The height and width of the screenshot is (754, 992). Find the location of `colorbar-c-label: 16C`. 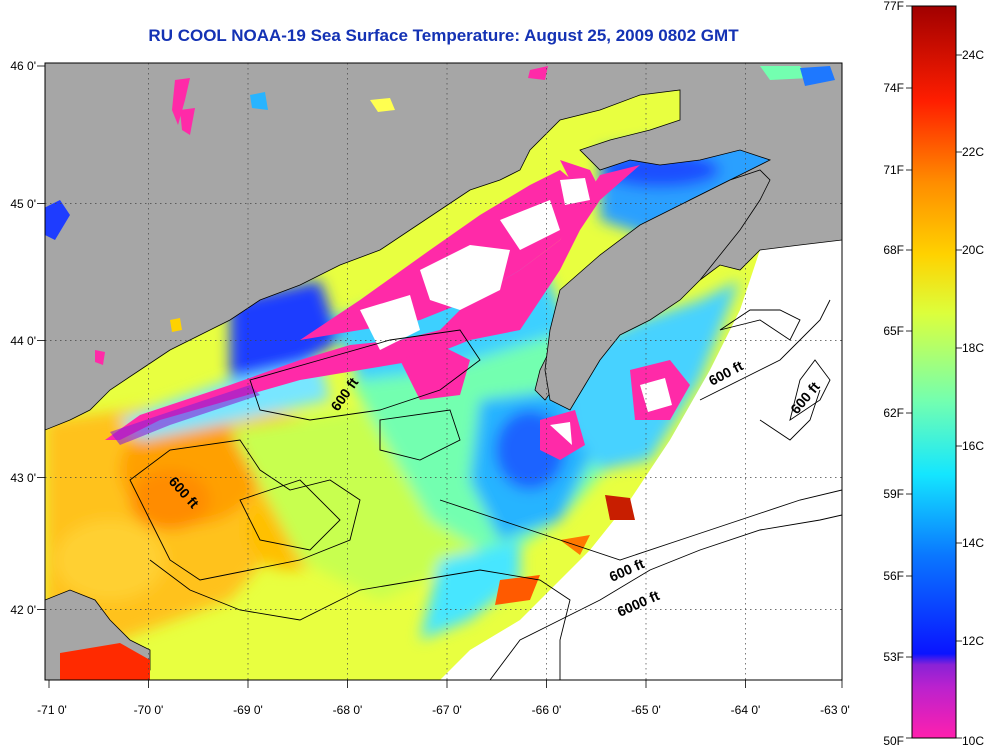

colorbar-c-label: 16C is located at coordinates (973, 446).